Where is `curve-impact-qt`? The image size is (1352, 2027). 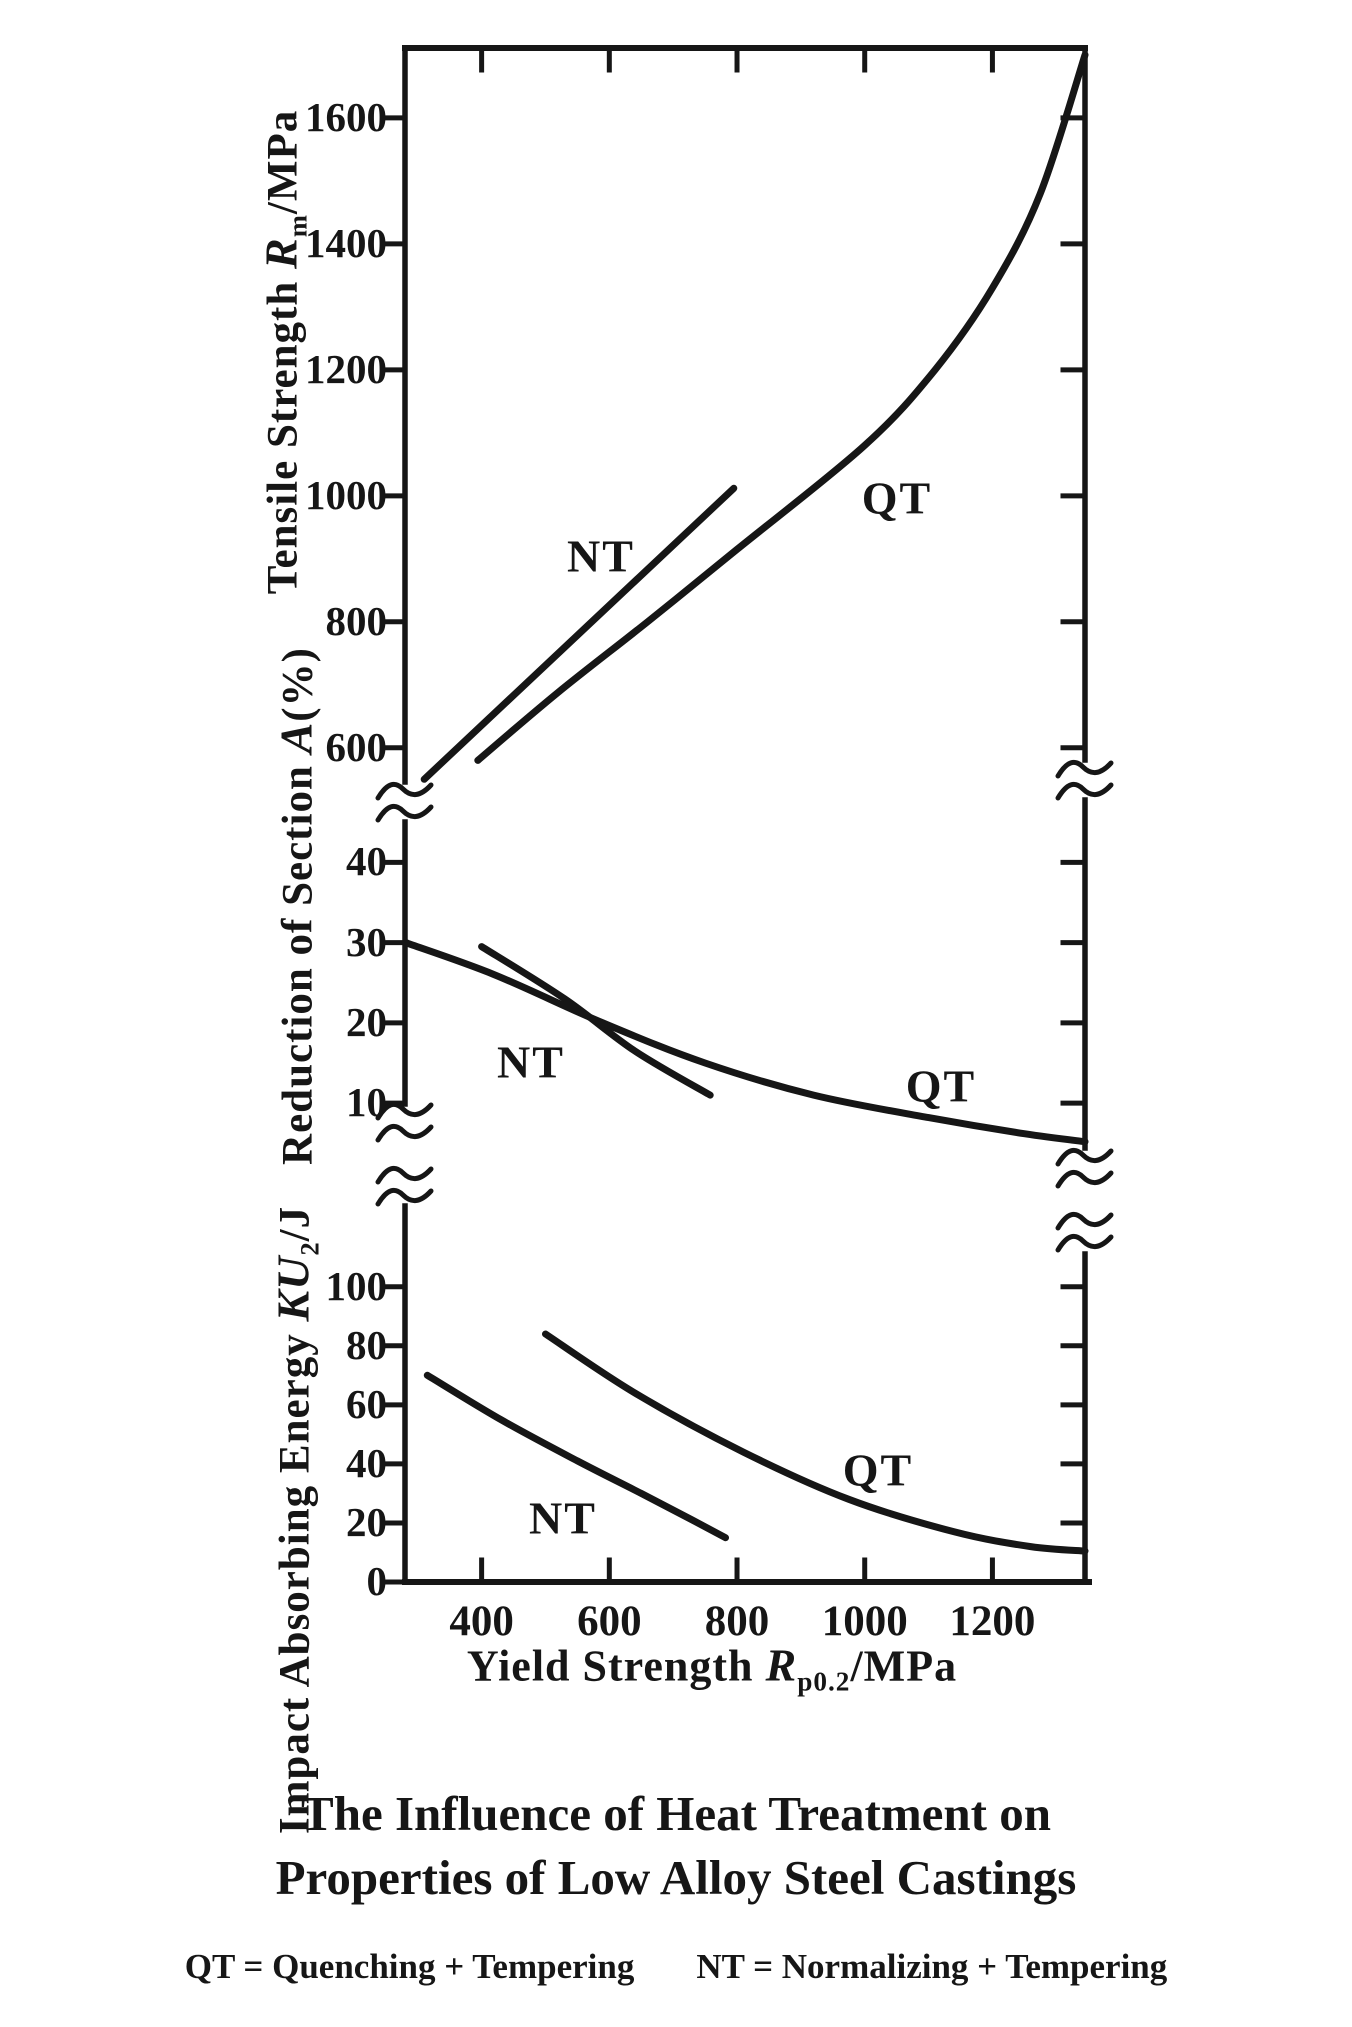 curve-impact-qt is located at coordinates (815, 1442).